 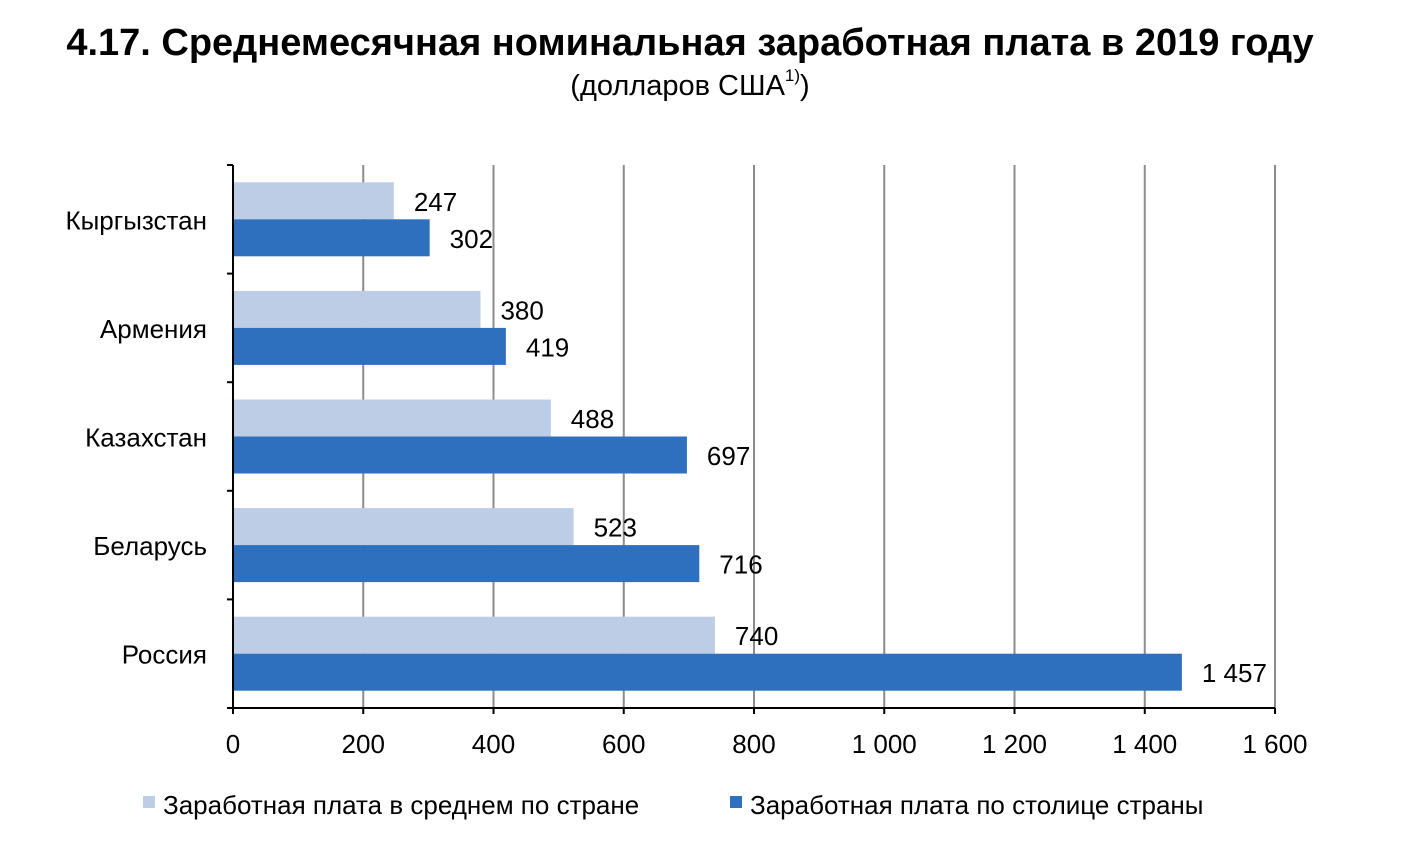 What do you see at coordinates (149, 802) in the screenshot?
I see `legend-swatch-average` at bounding box center [149, 802].